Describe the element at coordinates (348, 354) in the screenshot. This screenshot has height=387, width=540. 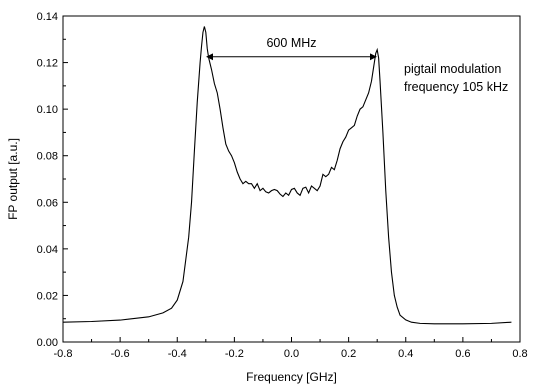
I see `x-tick-label: 0.2` at that location.